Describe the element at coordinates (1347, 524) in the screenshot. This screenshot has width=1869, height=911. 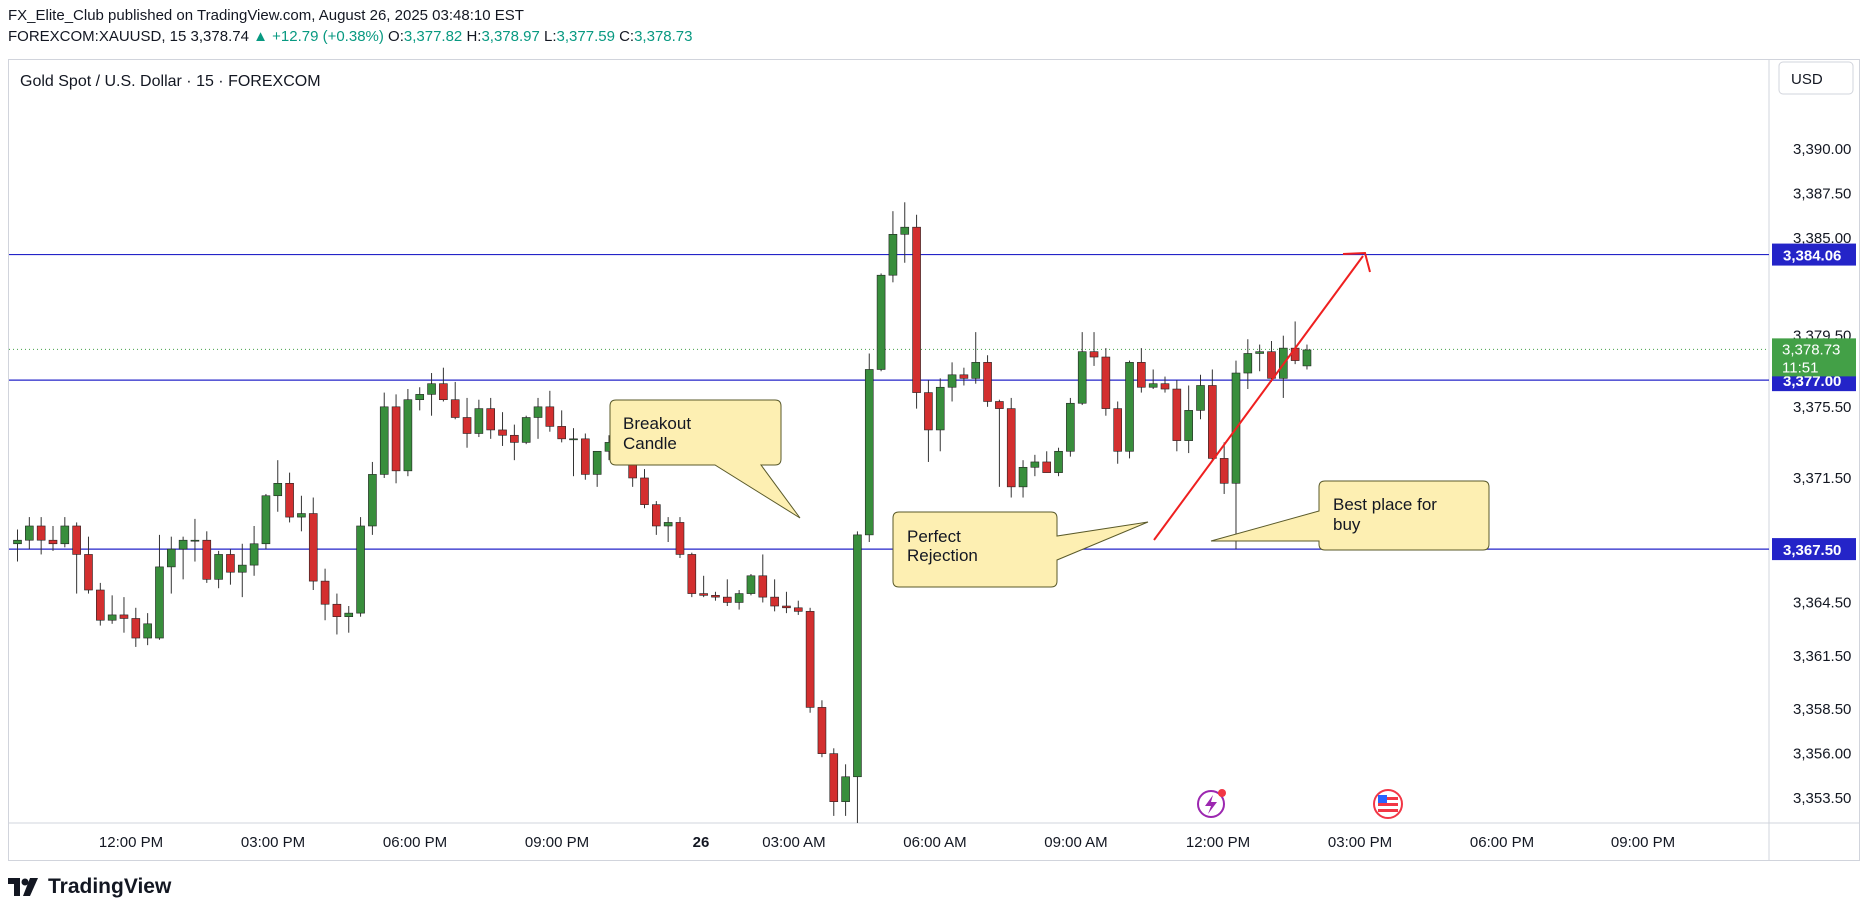
I see `buy-callout-line2: buy` at that location.